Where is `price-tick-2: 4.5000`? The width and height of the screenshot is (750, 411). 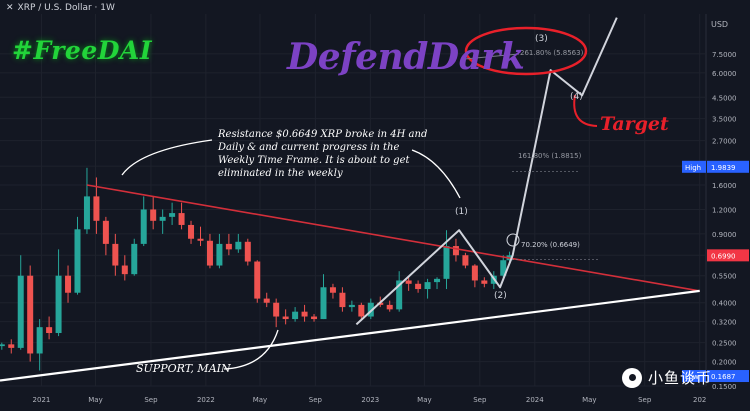 price-tick-2: 4.5000 is located at coordinates (724, 98).